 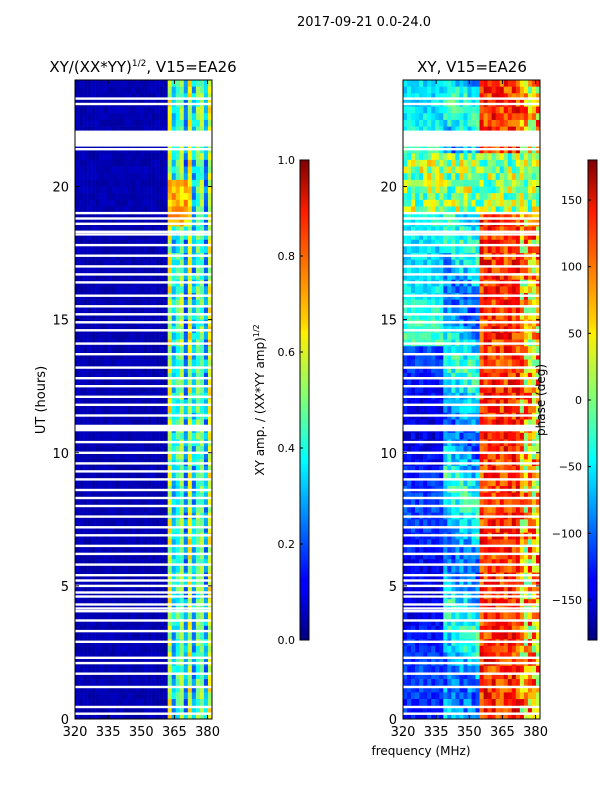 What do you see at coordinates (108, 732) in the screenshot?
I see `x-tick-label: 335` at bounding box center [108, 732].